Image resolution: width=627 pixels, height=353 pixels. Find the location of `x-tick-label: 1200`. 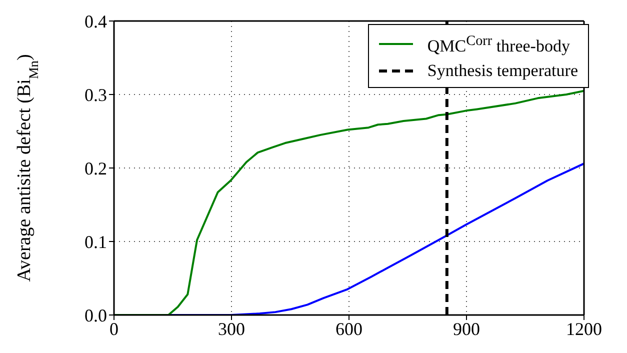

x-tick-label: 1200 is located at coordinates (584, 328).